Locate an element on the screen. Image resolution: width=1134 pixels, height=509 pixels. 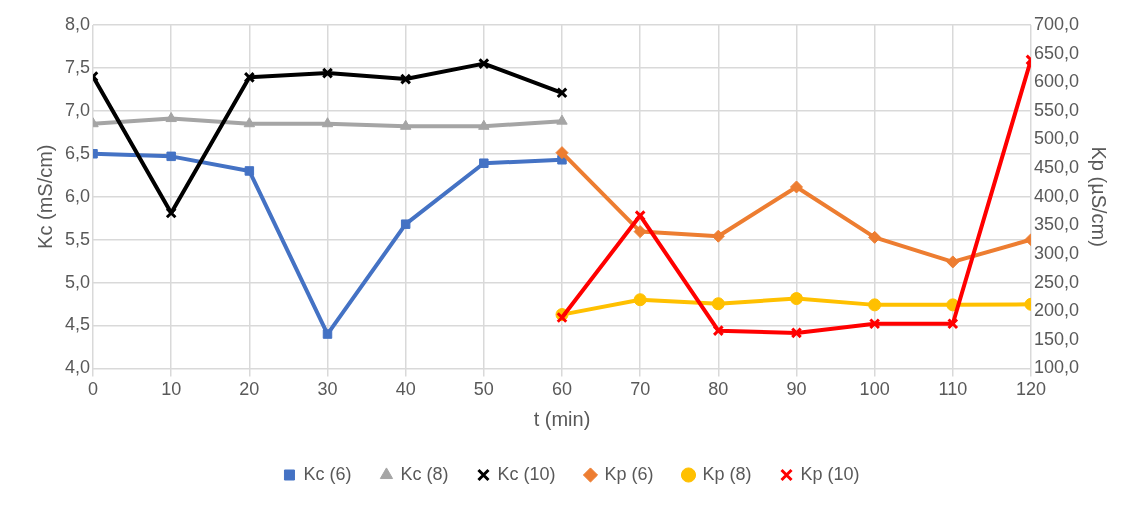
y2-tick-label: 550,0 is located at coordinates (1056, 109).